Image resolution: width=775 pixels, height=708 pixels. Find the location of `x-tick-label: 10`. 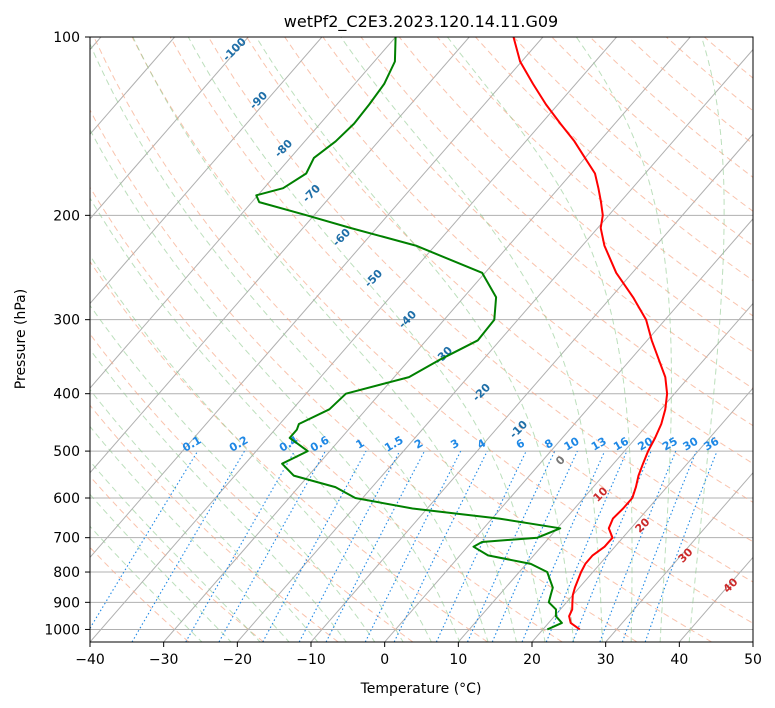

x-tick-label: 10 is located at coordinates (458, 660).